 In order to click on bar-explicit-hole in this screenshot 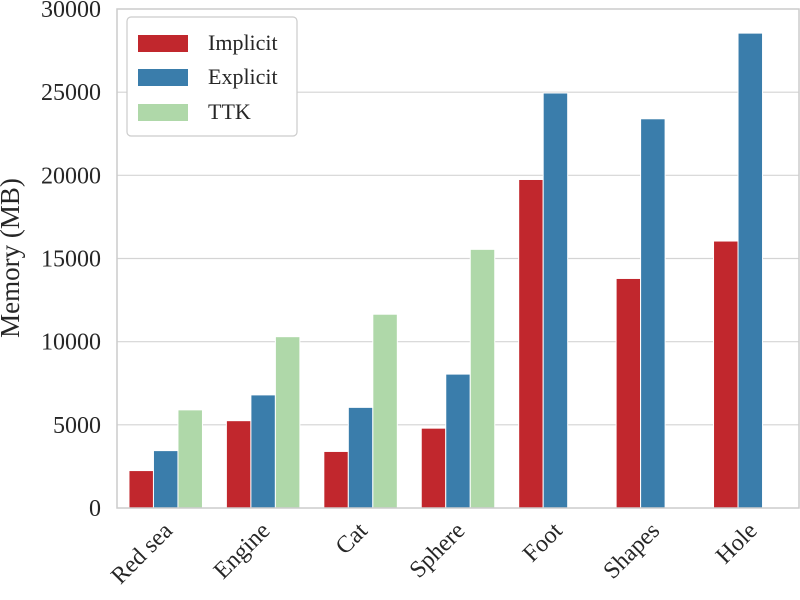, I will do `click(750, 270)`.